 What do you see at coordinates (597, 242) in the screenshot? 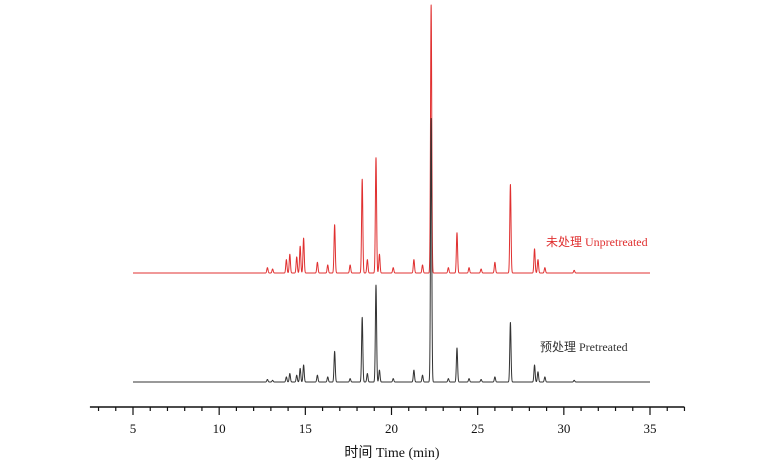
I see `series-label-0: 未处理 Unpretreated` at bounding box center [597, 242].